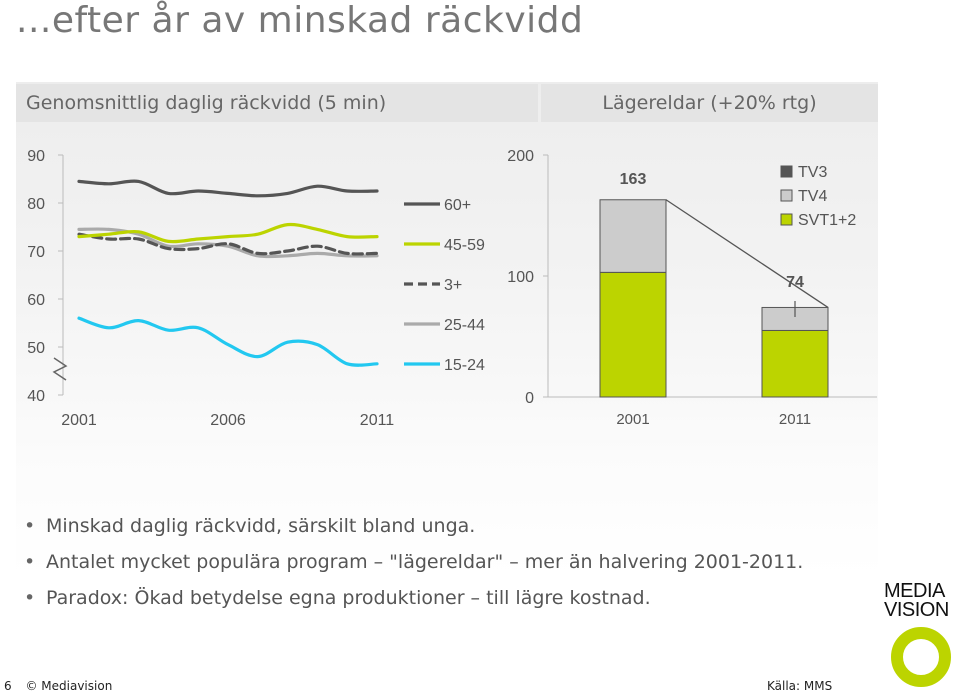 Image resolution: width=960 pixels, height=693 pixels. Describe the element at coordinates (228, 420) in the screenshot. I see `x-tick-label: 2006` at that location.